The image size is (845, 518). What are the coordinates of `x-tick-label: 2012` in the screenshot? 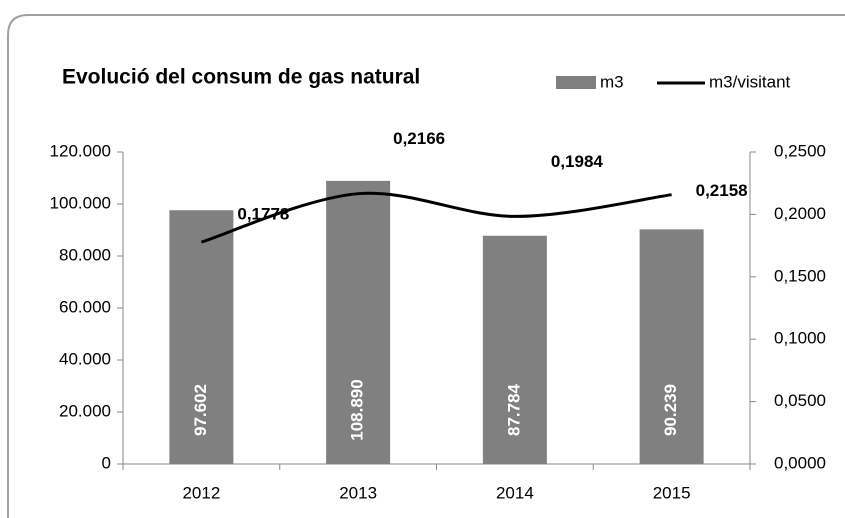 It's located at (201, 492).